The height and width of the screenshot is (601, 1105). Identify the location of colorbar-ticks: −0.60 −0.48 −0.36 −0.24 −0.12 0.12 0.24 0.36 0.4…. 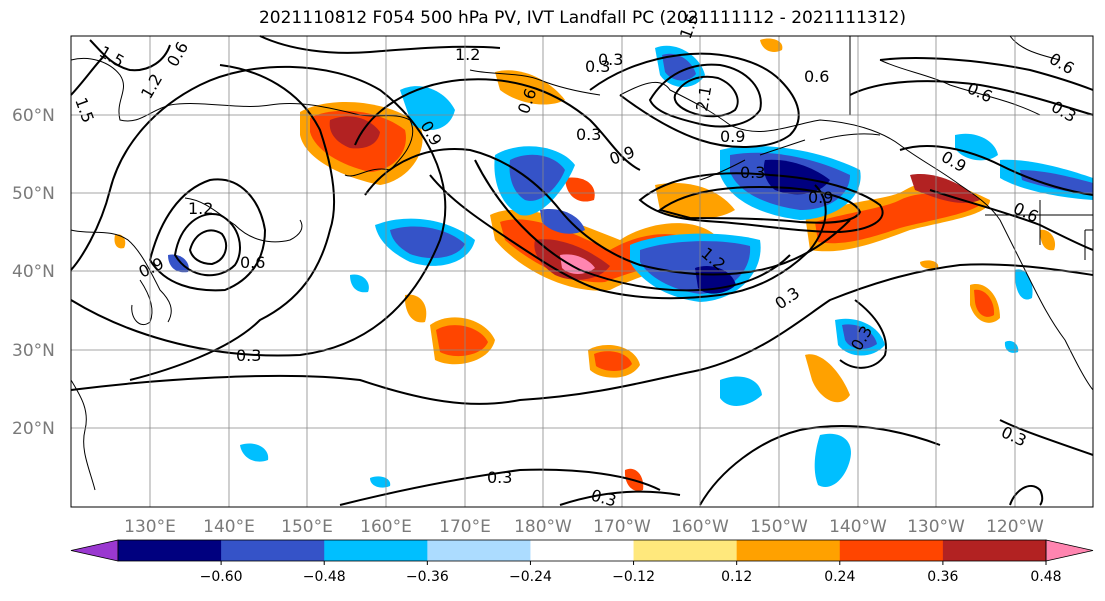
(631, 573).